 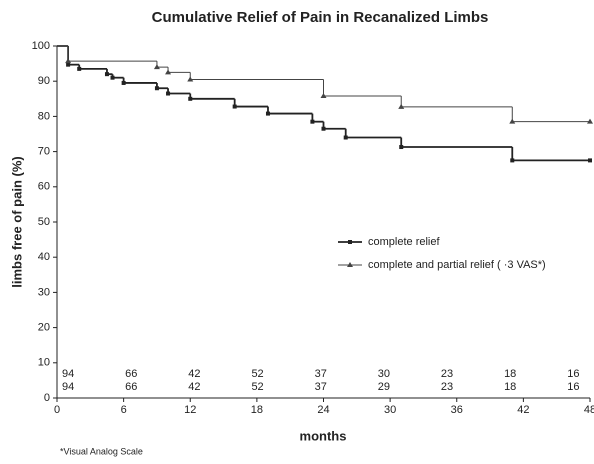 What do you see at coordinates (457, 410) in the screenshot?
I see `x-tick-label: 36` at bounding box center [457, 410].